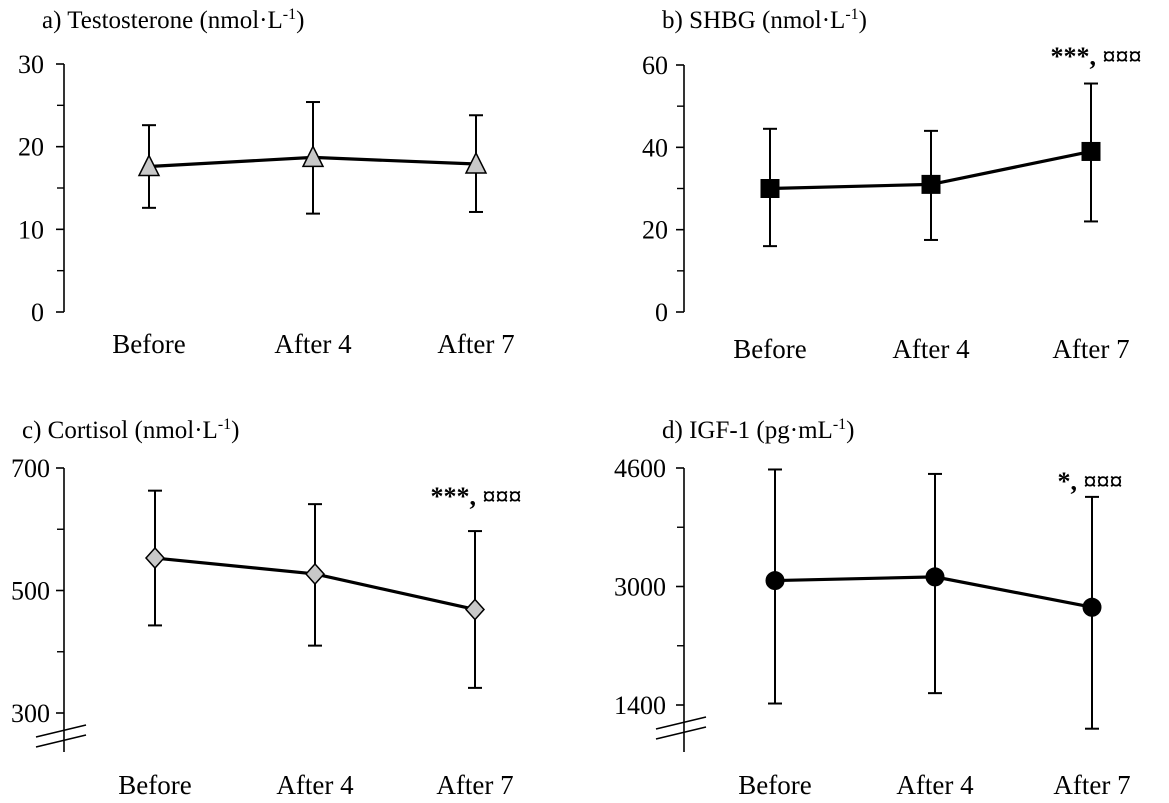 The height and width of the screenshot is (803, 1169). What do you see at coordinates (640, 468) in the screenshot?
I see `y-tick-label: 4600` at bounding box center [640, 468].